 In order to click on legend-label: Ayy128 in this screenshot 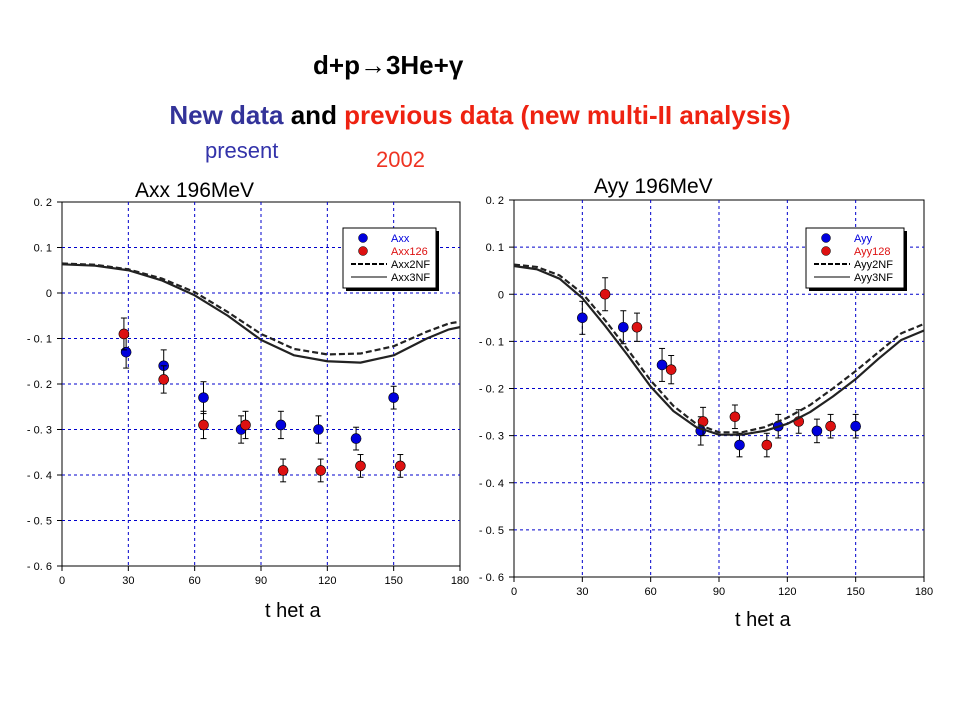, I will do `click(872, 252)`.